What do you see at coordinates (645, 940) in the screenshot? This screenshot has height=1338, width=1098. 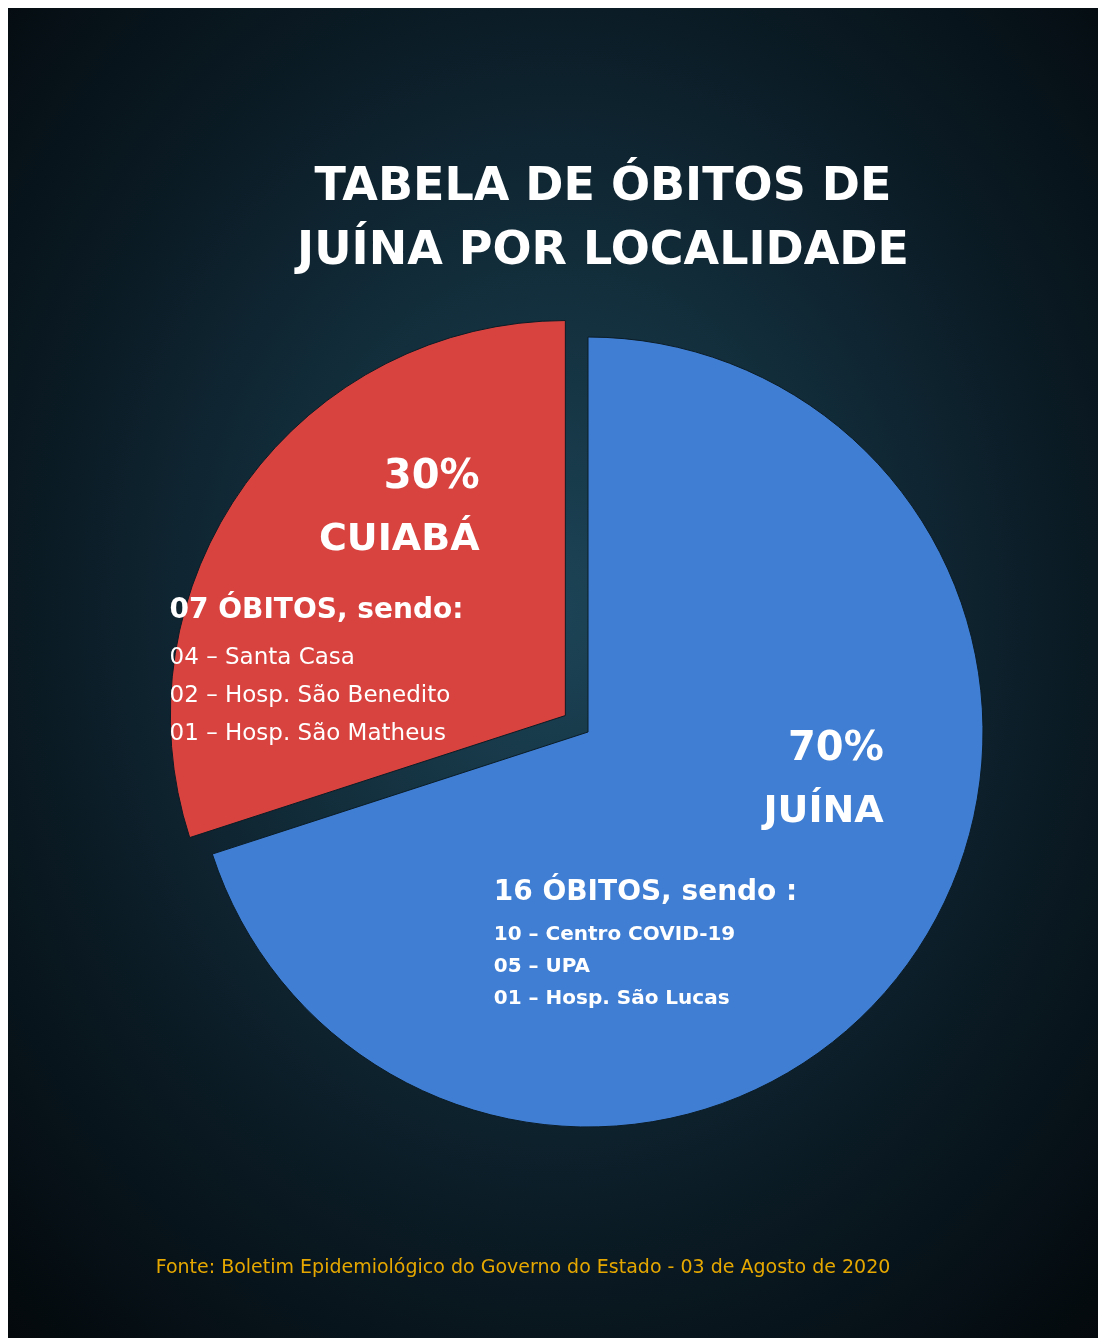 I see `text: 16 ÓBITOS, sendo : 10 – Centro COVID-19 05 – UPA 01 – Hosp. São Lucas` at bounding box center [645, 940].